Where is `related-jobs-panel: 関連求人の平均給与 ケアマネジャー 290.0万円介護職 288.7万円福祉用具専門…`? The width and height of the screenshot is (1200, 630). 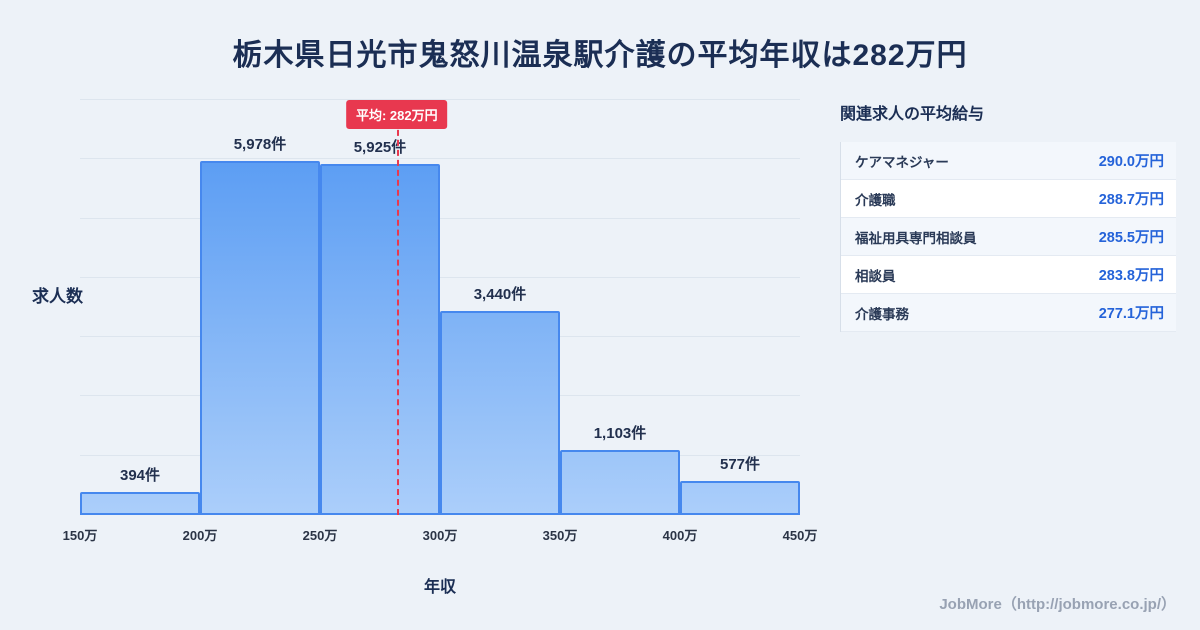 related-jobs-panel: 関連求人の平均給与 ケアマネジャー 290.0万円介護職 288.7万円福祉用具専門… is located at coordinates (1008, 216).